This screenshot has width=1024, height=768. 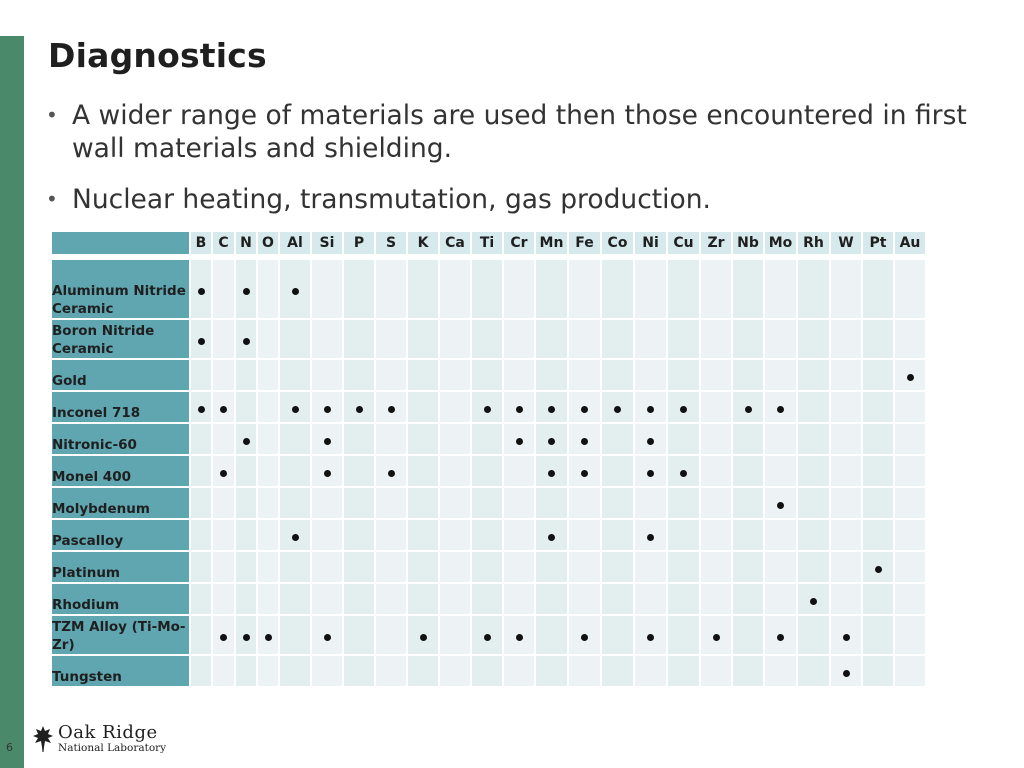 What do you see at coordinates (120, 439) in the screenshot?
I see `material-name-cell: Nitronic-60` at bounding box center [120, 439].